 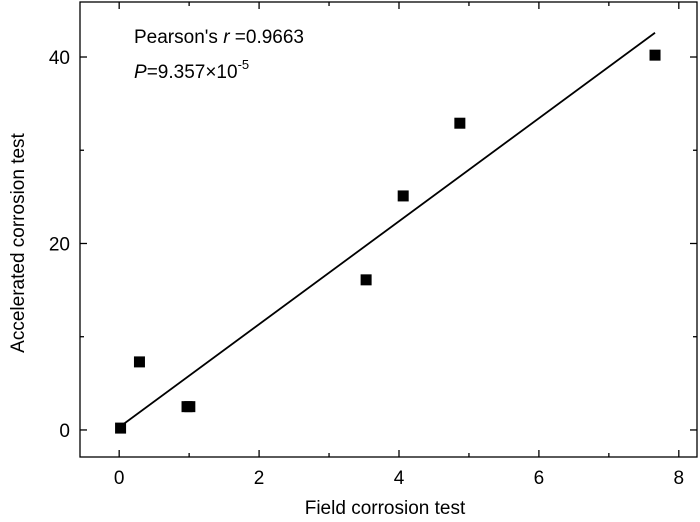 I want to click on annotation-r: Pearson's r =0.9663, so click(x=219, y=37).